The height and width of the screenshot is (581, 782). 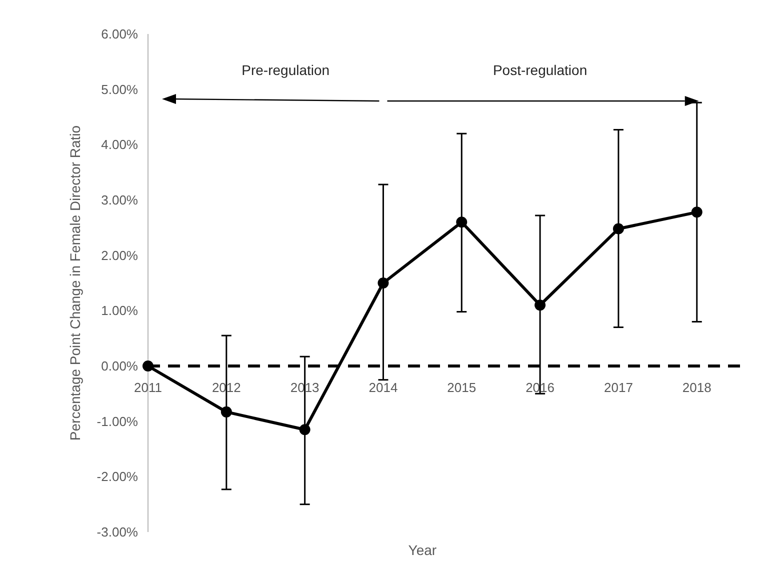 What do you see at coordinates (383, 387) in the screenshot?
I see `x-tick-label: 2014` at bounding box center [383, 387].